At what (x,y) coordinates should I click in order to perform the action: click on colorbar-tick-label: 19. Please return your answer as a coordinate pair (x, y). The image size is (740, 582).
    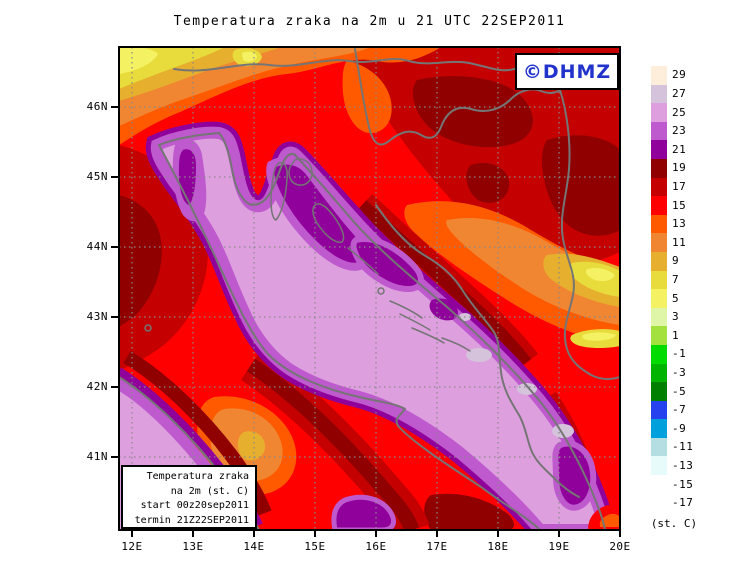
    Looking at the image, I should click on (679, 168).